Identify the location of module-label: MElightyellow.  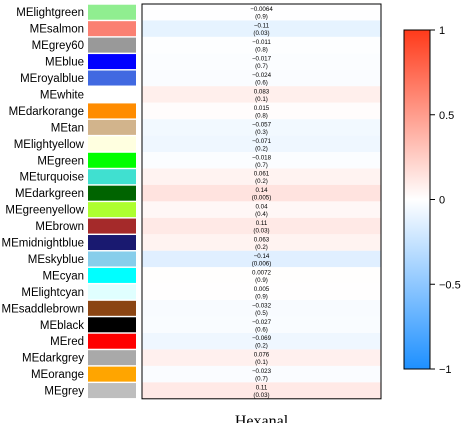
(49, 145).